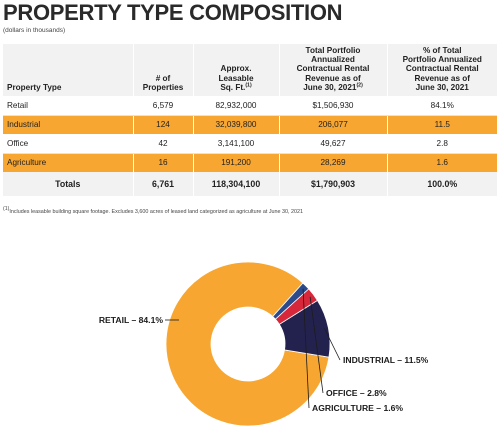 The height and width of the screenshot is (433, 500). What do you see at coordinates (163, 144) in the screenshot?
I see `cell-properties: 42` at bounding box center [163, 144].